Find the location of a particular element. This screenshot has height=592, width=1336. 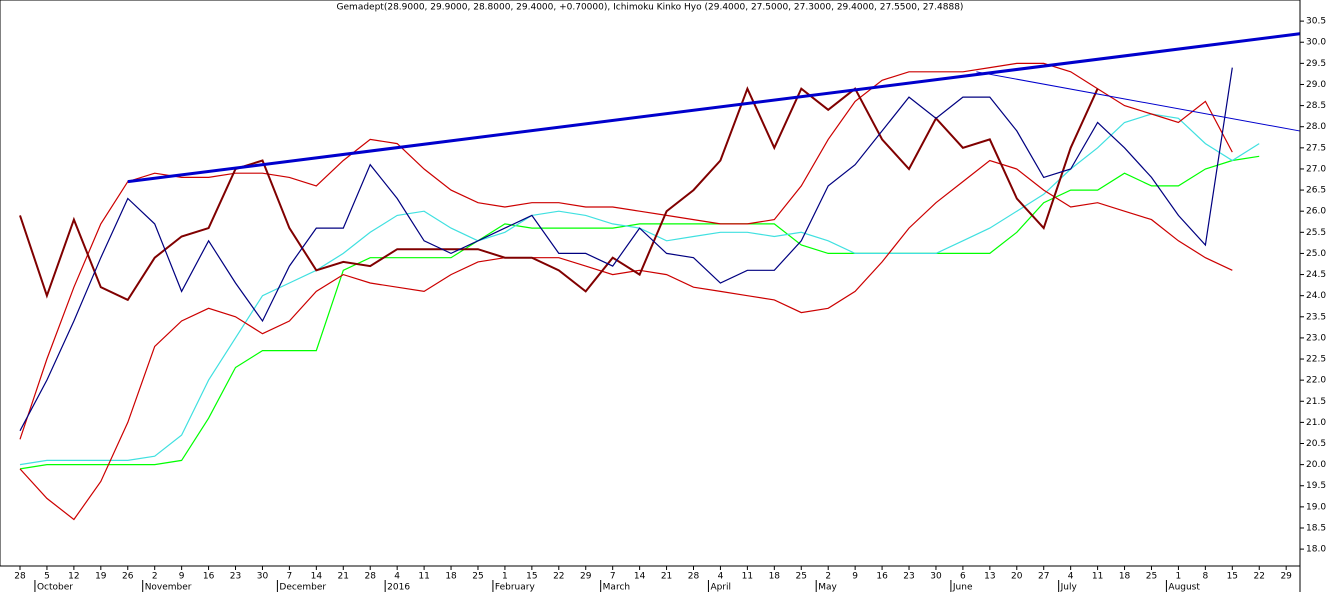

month-label: October is located at coordinates (55, 587).